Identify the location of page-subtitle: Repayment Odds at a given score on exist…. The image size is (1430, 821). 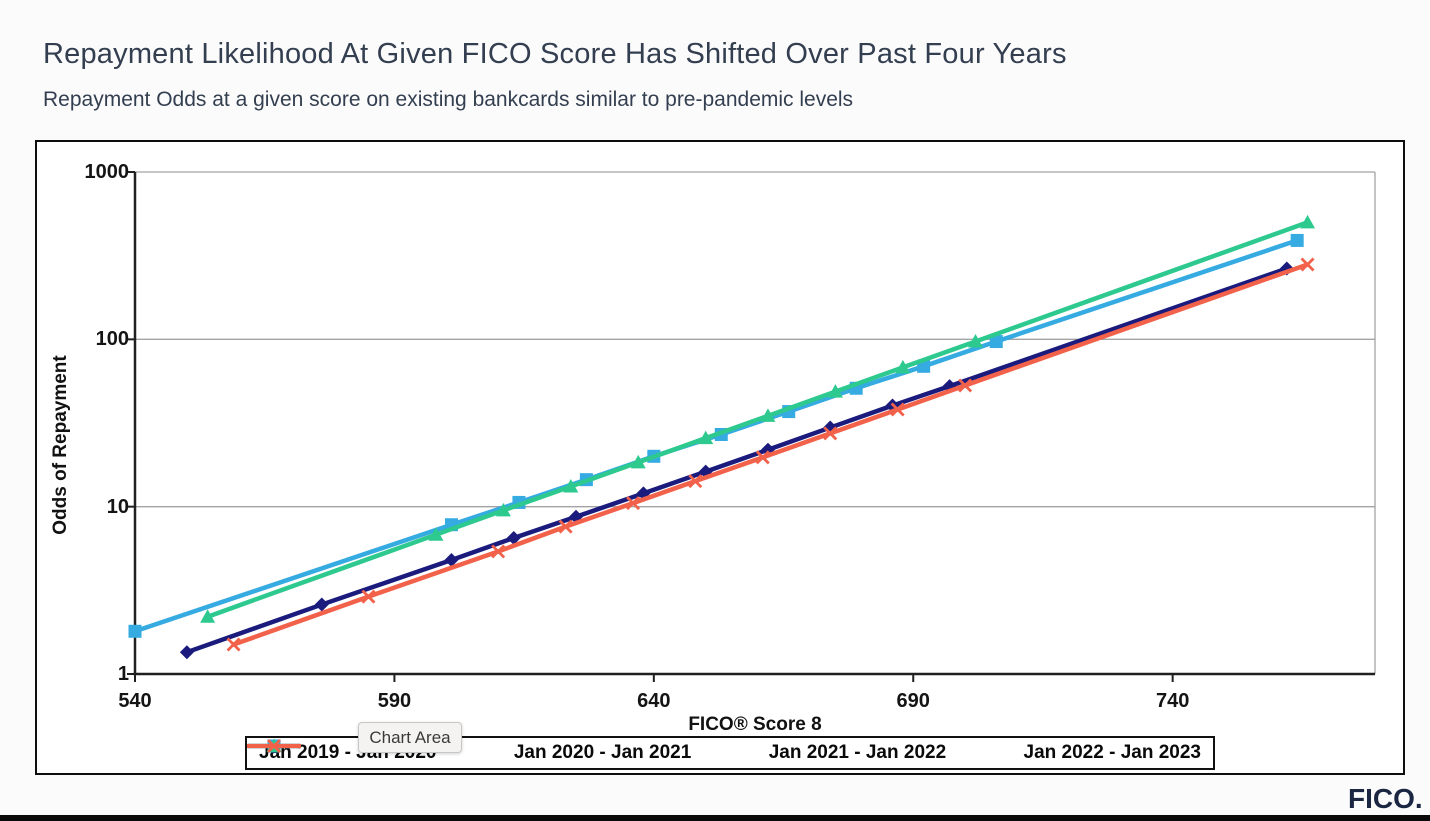
(448, 99).